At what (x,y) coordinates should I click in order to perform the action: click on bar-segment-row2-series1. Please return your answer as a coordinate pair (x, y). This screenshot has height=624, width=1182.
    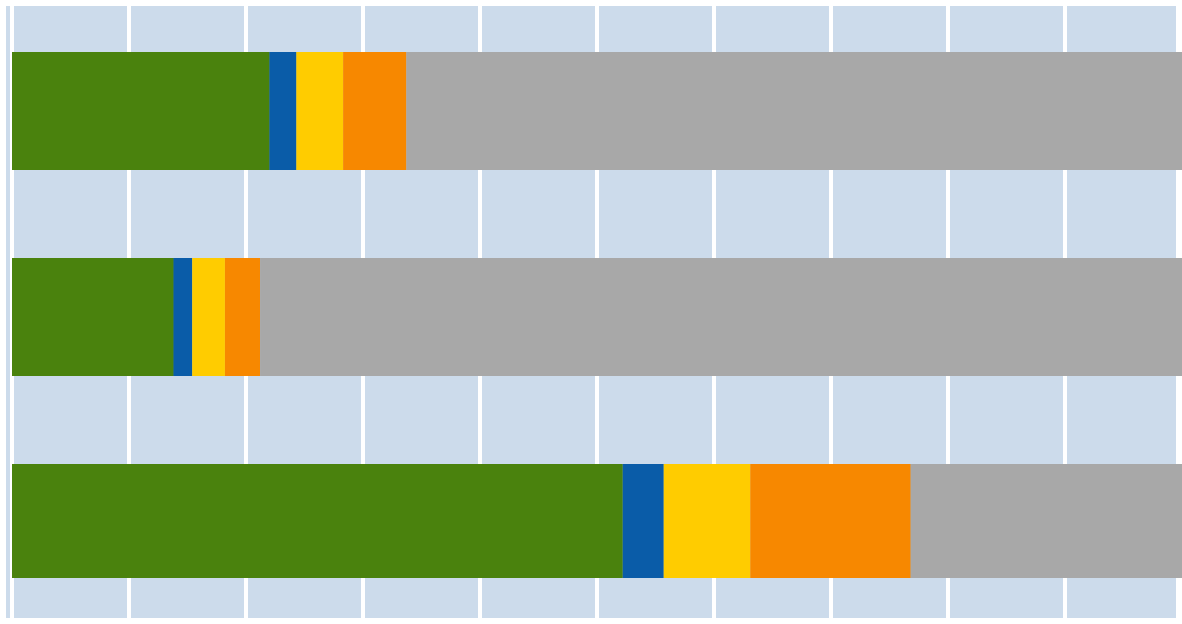
    Looking at the image, I should click on (93, 317).